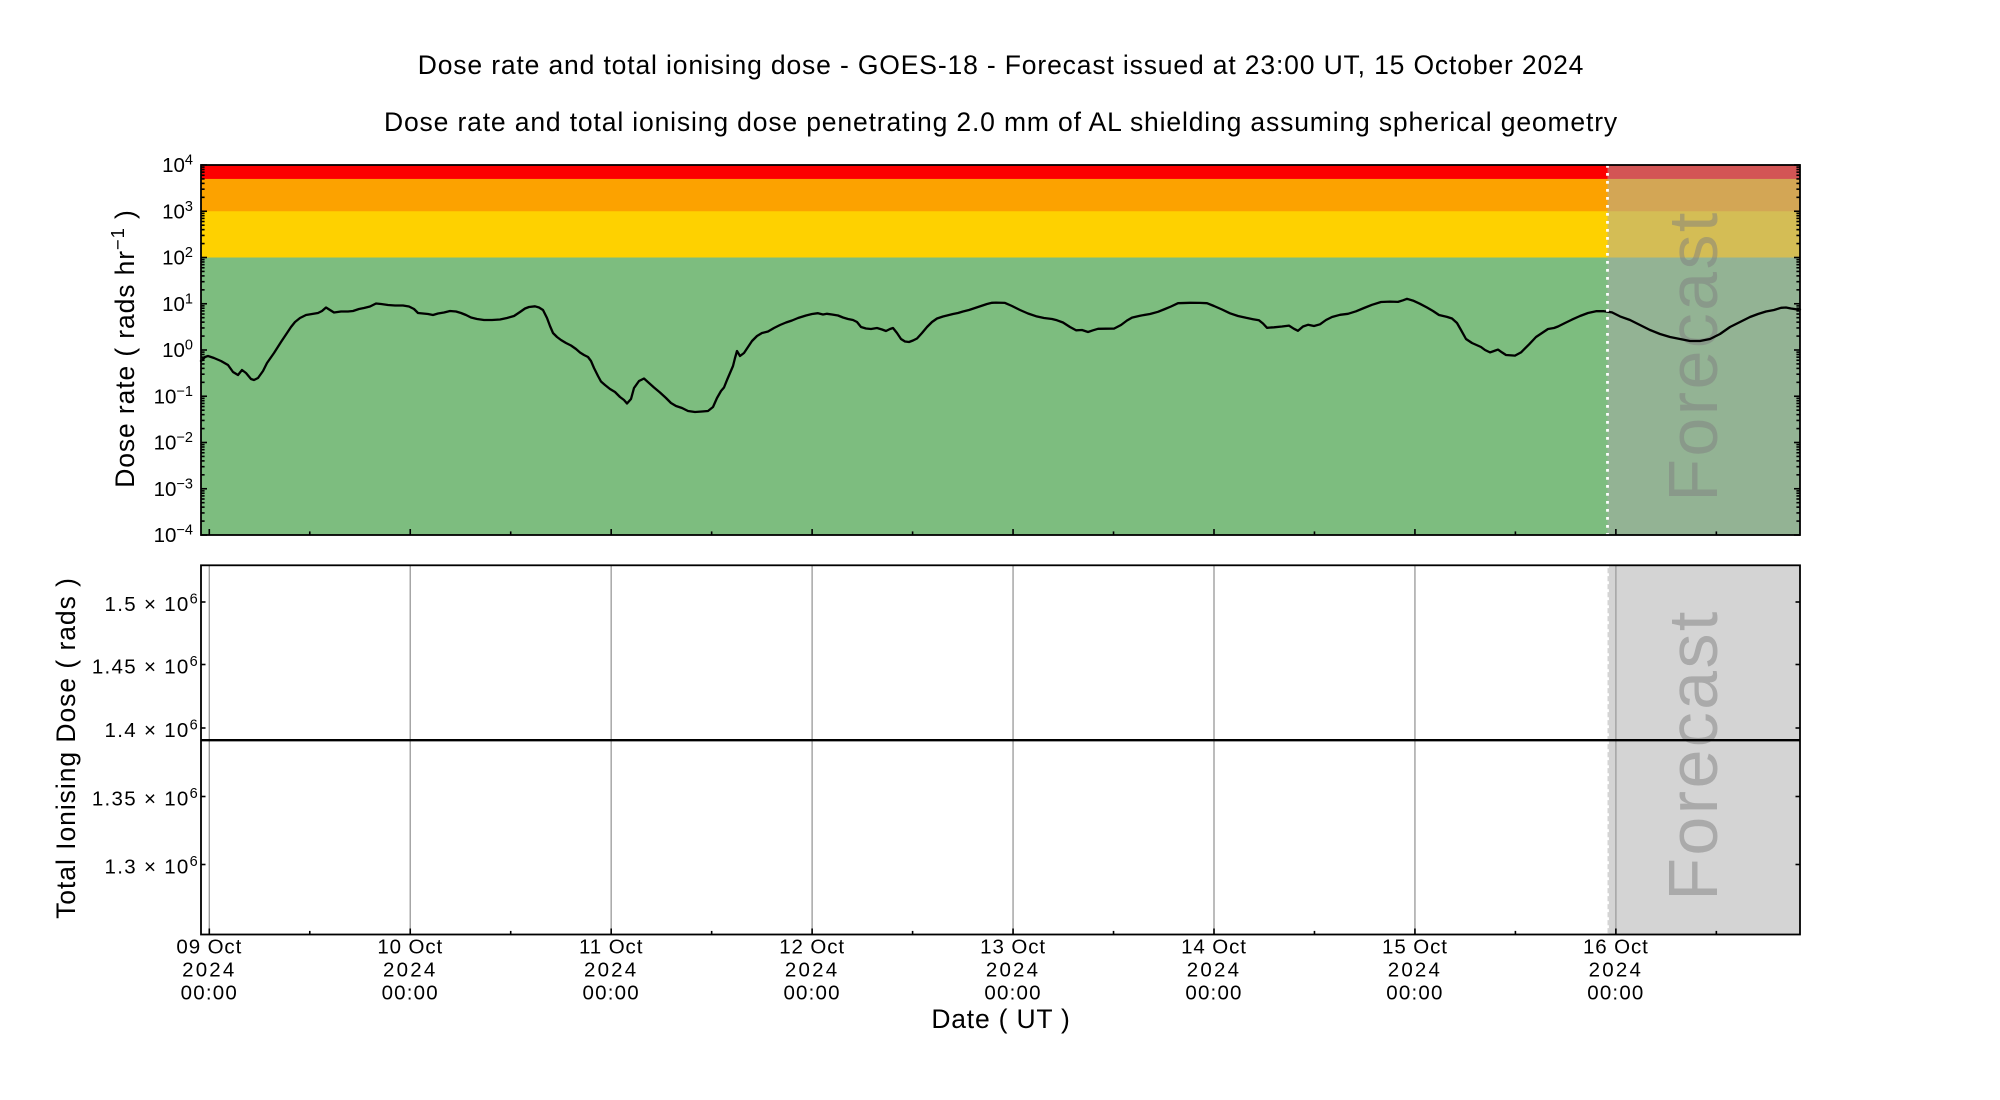  What do you see at coordinates (1616, 947) in the screenshot?
I see `svg-text: 16 Oct` at bounding box center [1616, 947].